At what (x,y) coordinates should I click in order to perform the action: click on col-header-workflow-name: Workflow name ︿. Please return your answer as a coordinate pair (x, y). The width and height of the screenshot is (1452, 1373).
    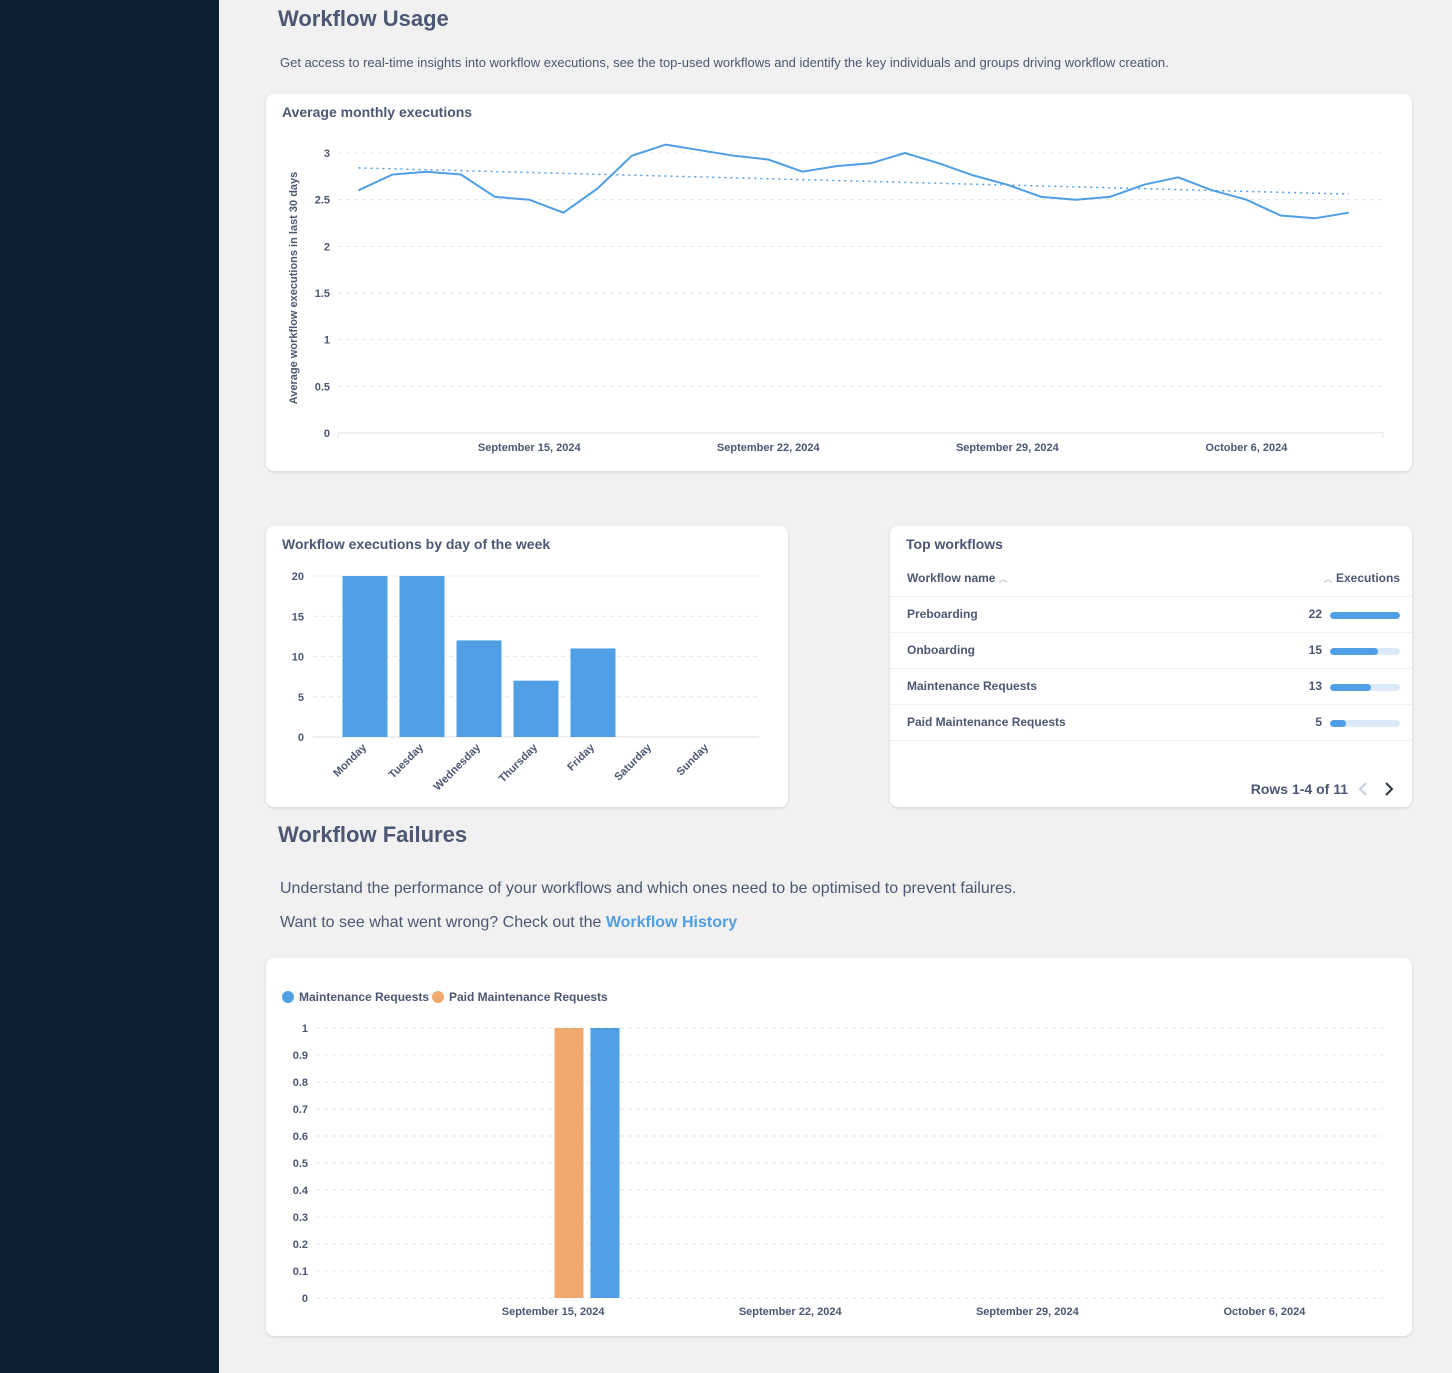
    Looking at the image, I should click on (957, 578).